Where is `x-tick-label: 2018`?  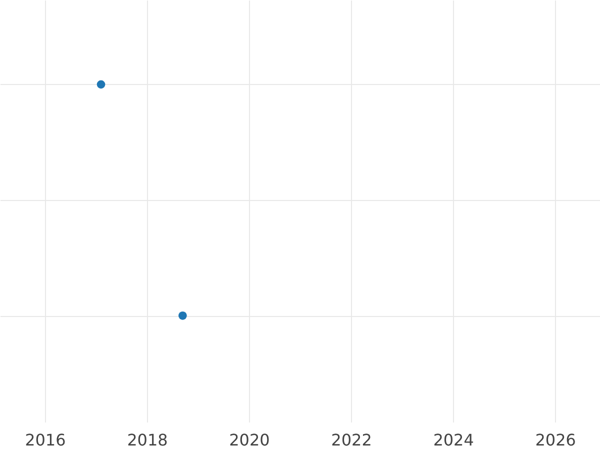
x-tick-label: 2018 is located at coordinates (147, 440).